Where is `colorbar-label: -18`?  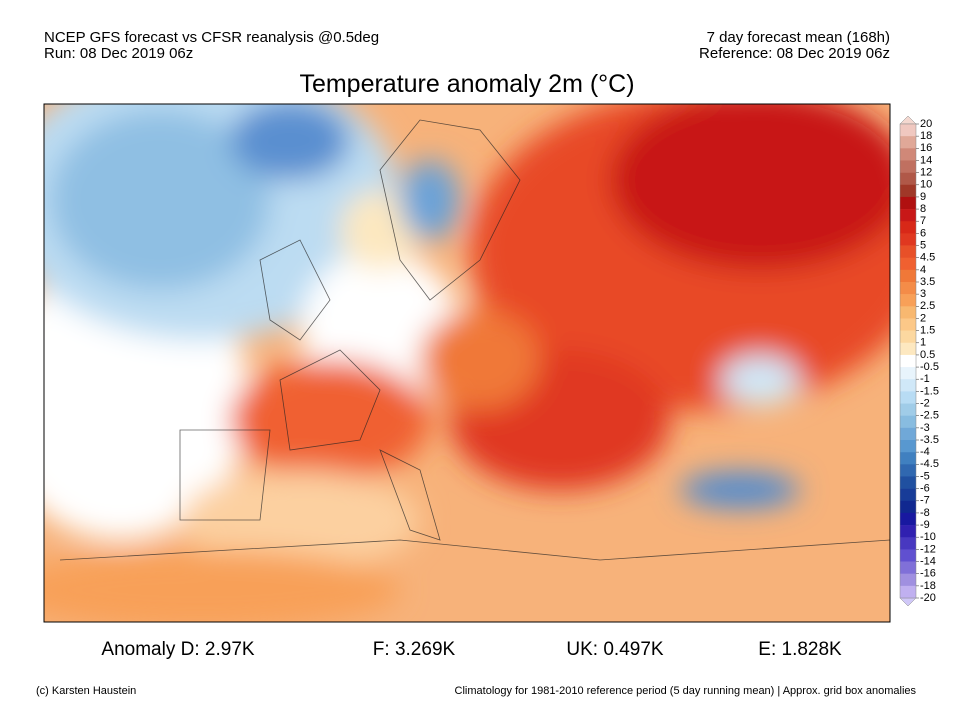
colorbar-label: -18 is located at coordinates (928, 586).